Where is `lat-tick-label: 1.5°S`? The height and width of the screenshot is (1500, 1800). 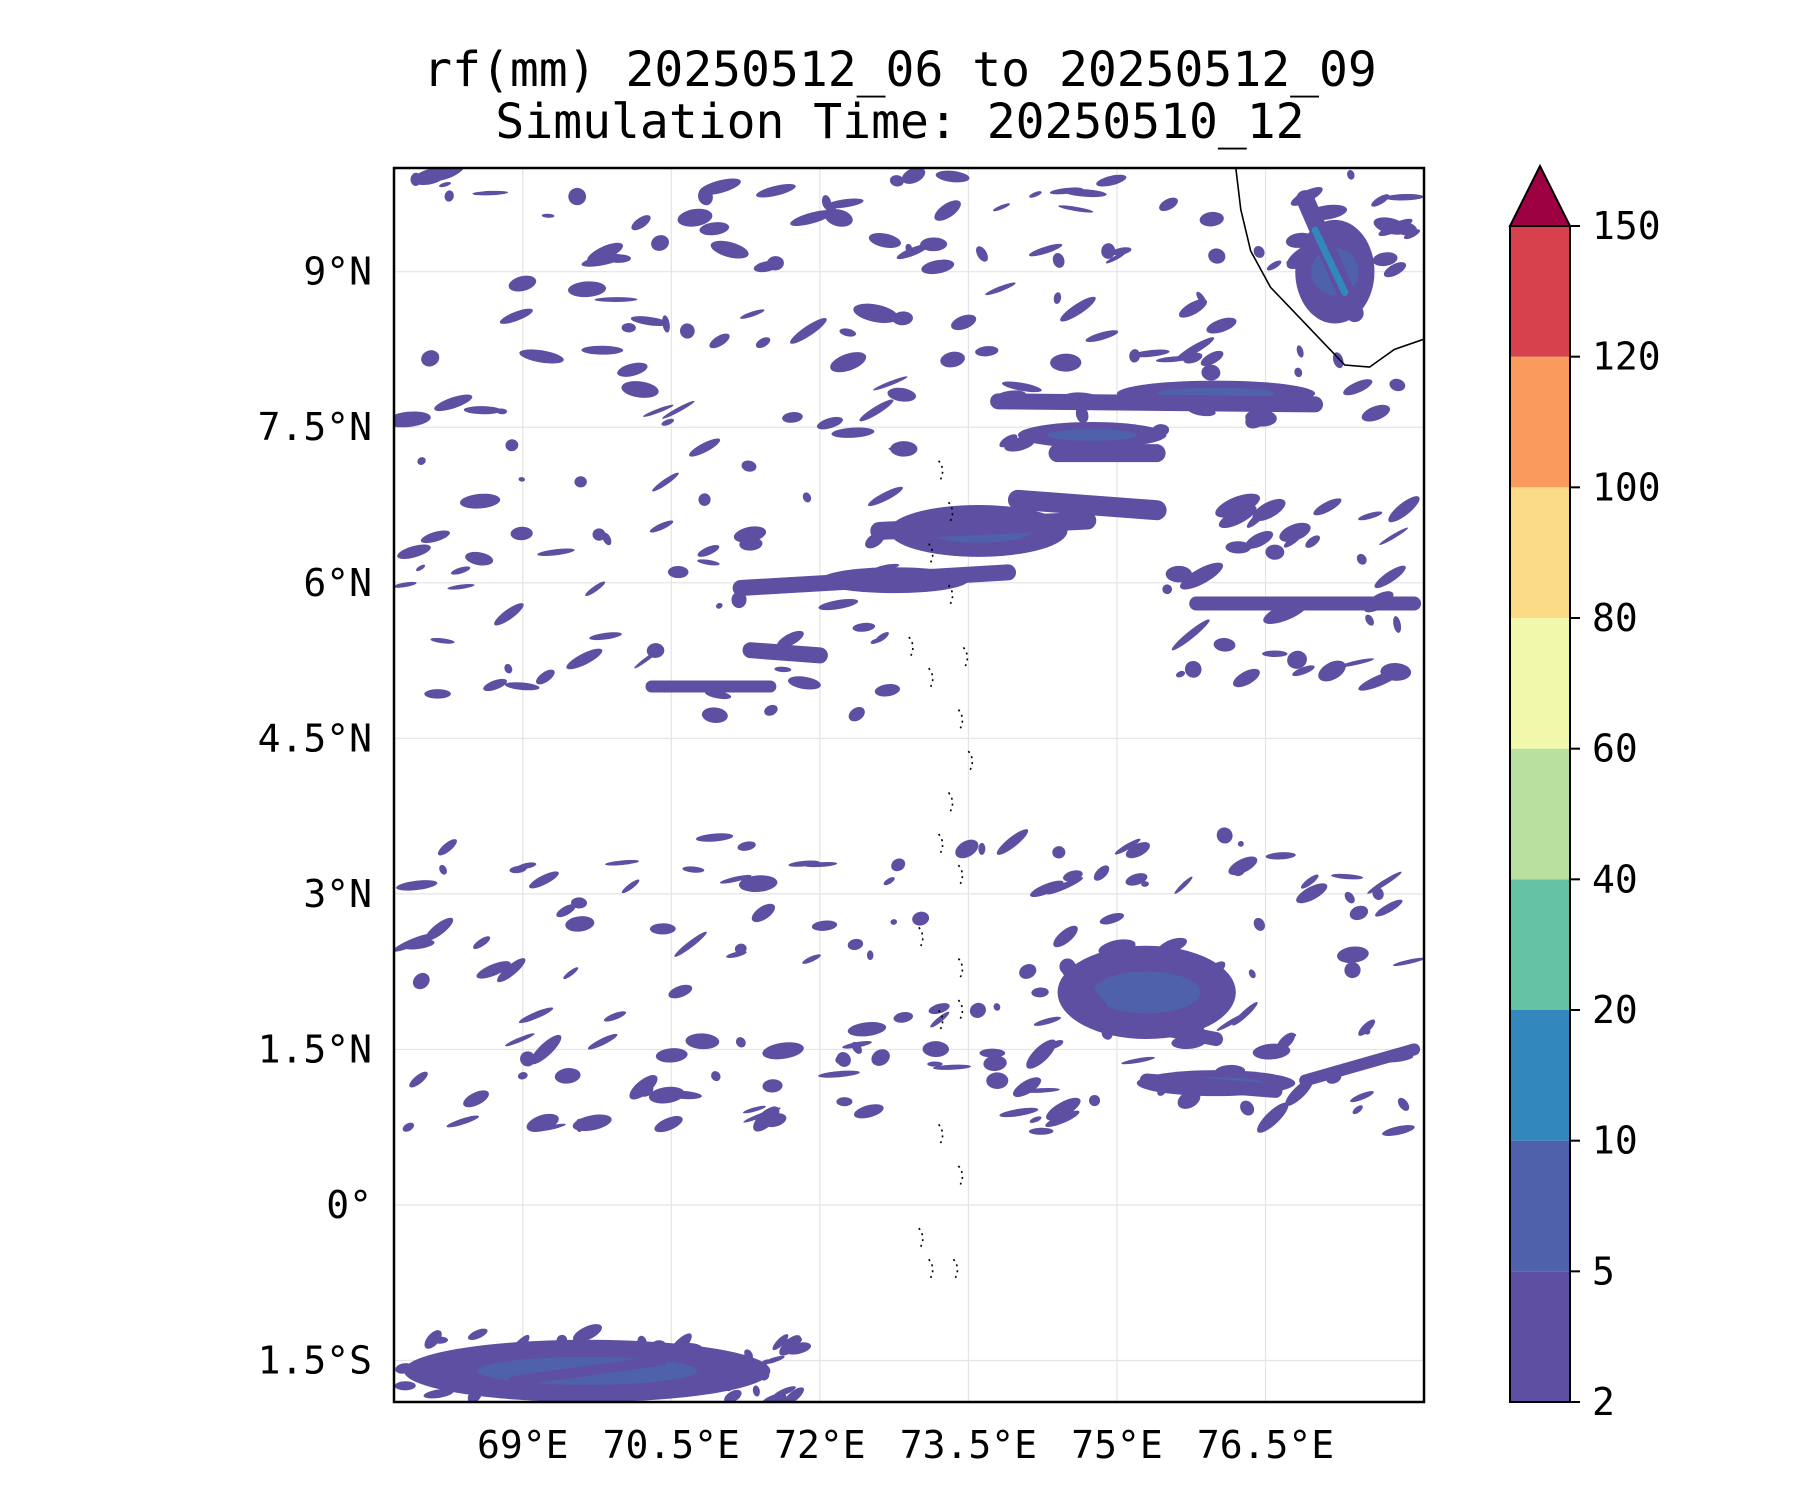
lat-tick-label: 1.5°S is located at coordinates (315, 1361).